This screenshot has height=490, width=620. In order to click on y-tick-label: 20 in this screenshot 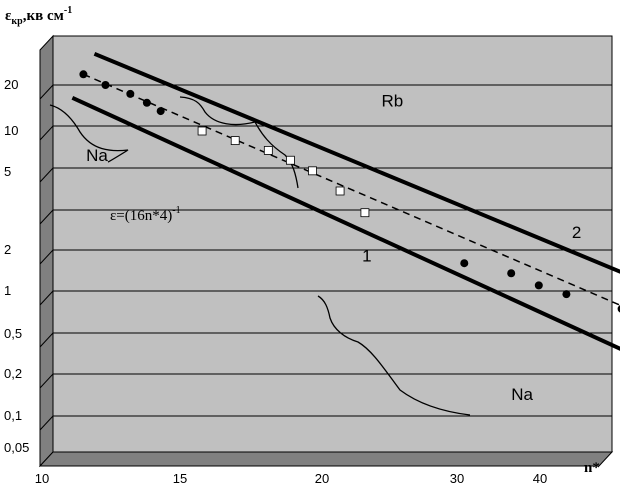, I will do `click(11, 84)`.